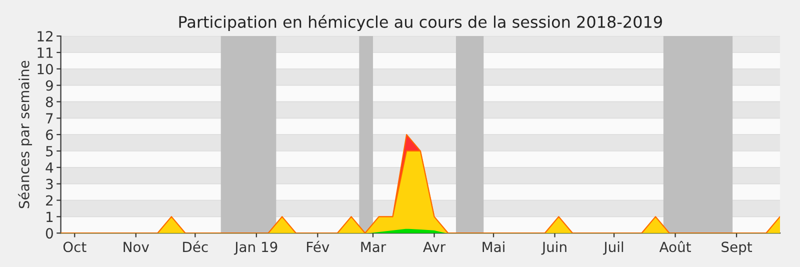  I want to click on y-tick-label: 11, so click(45, 53).